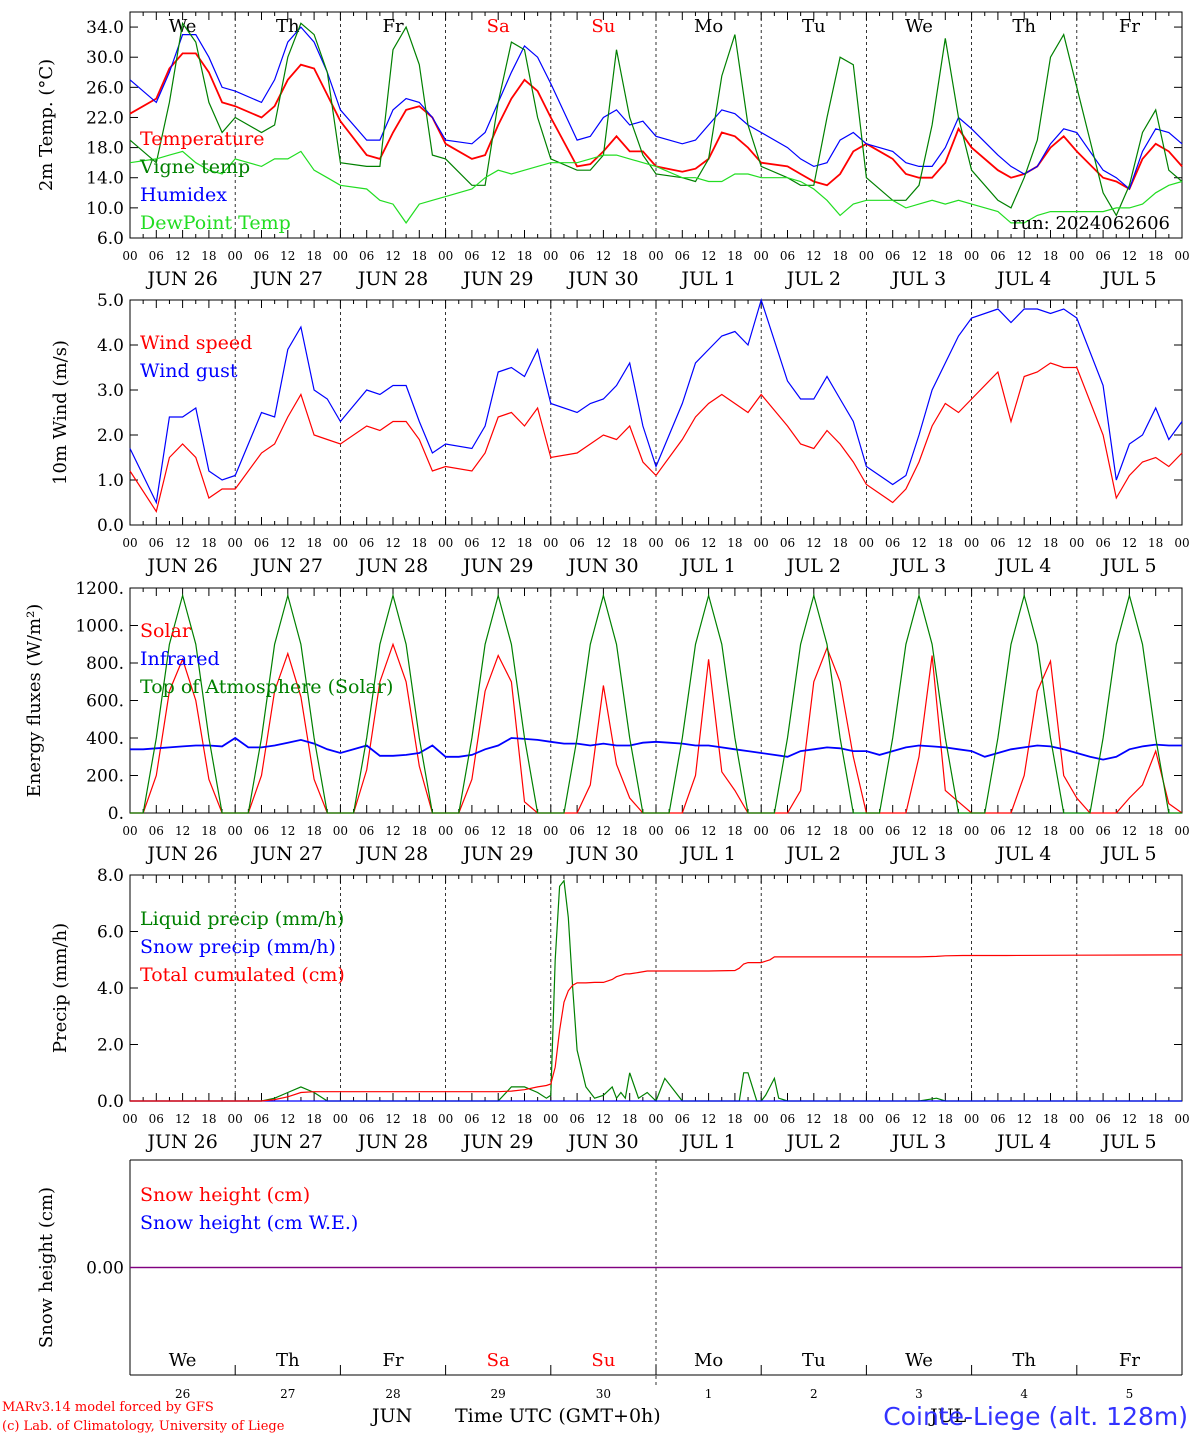 The height and width of the screenshot is (1440, 1194). What do you see at coordinates (105, 149) in the screenshot?
I see `y-tick-label: 18.0` at bounding box center [105, 149].